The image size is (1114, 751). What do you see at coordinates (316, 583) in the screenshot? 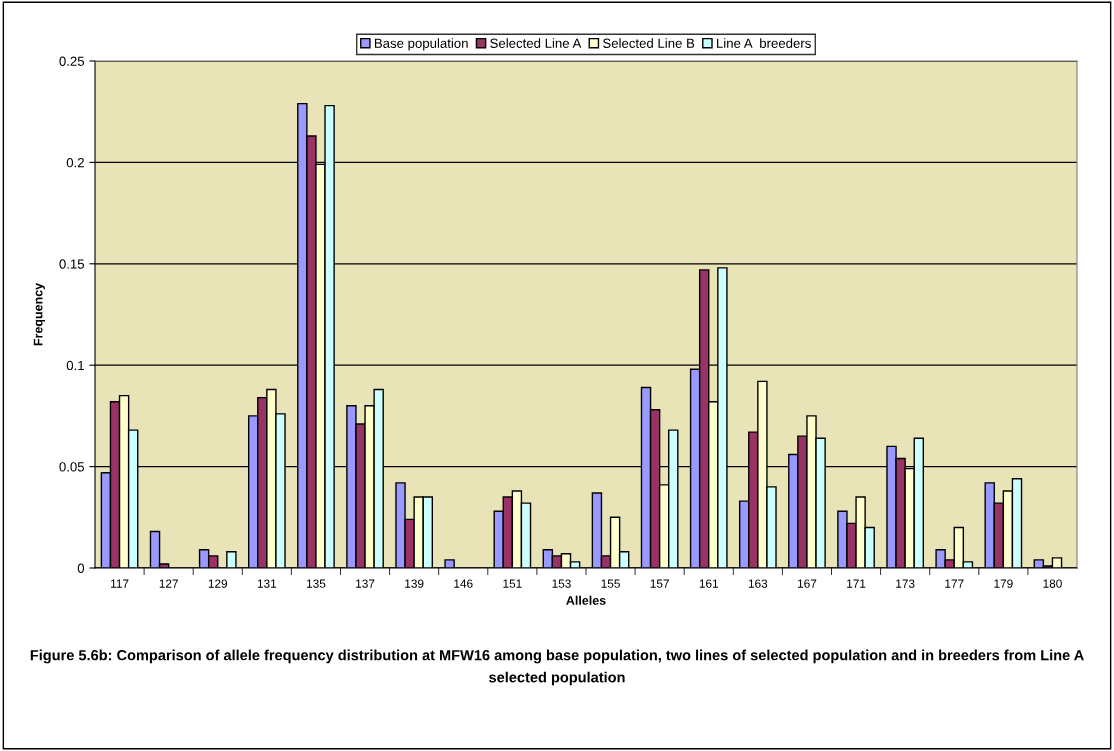
I see `x-tick-label: 135` at bounding box center [316, 583].